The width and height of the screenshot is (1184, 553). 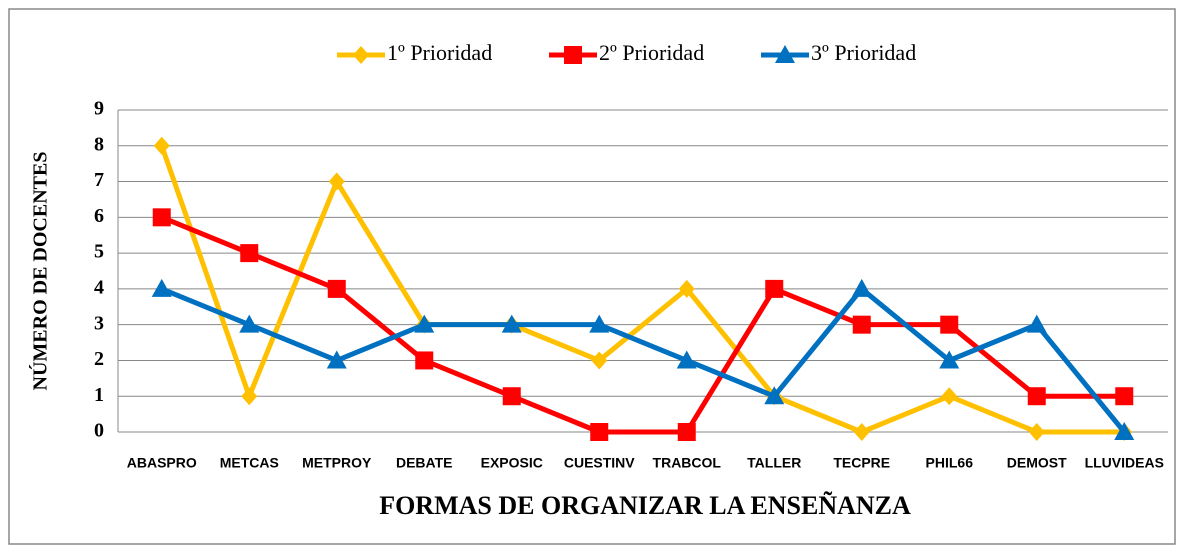 What do you see at coordinates (99, 252) in the screenshot?
I see `y-tick-label: 5` at bounding box center [99, 252].